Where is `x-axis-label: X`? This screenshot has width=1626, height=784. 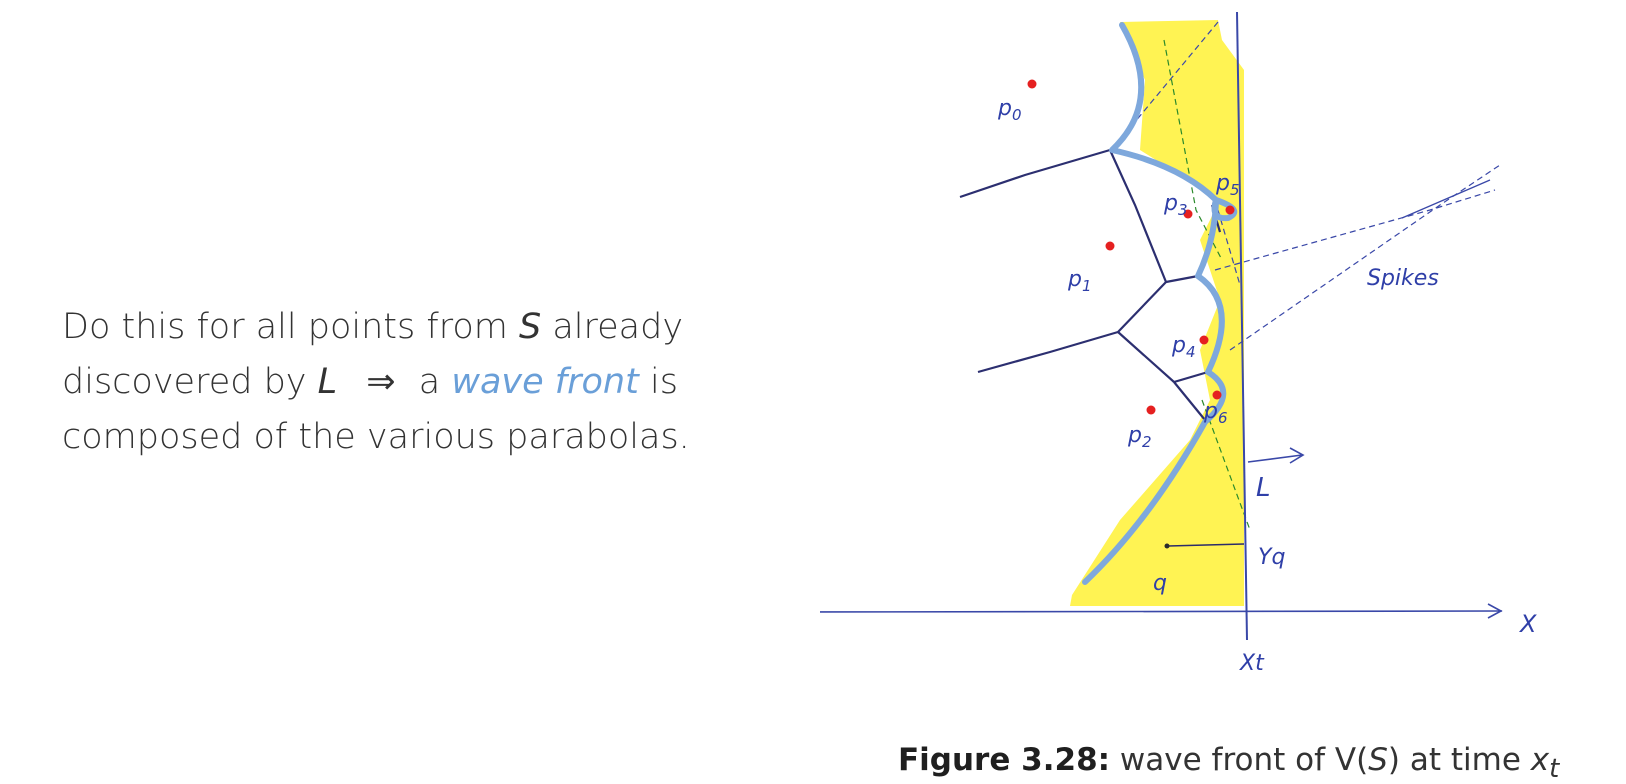
x-axis-label: X is located at coordinates (1527, 624).